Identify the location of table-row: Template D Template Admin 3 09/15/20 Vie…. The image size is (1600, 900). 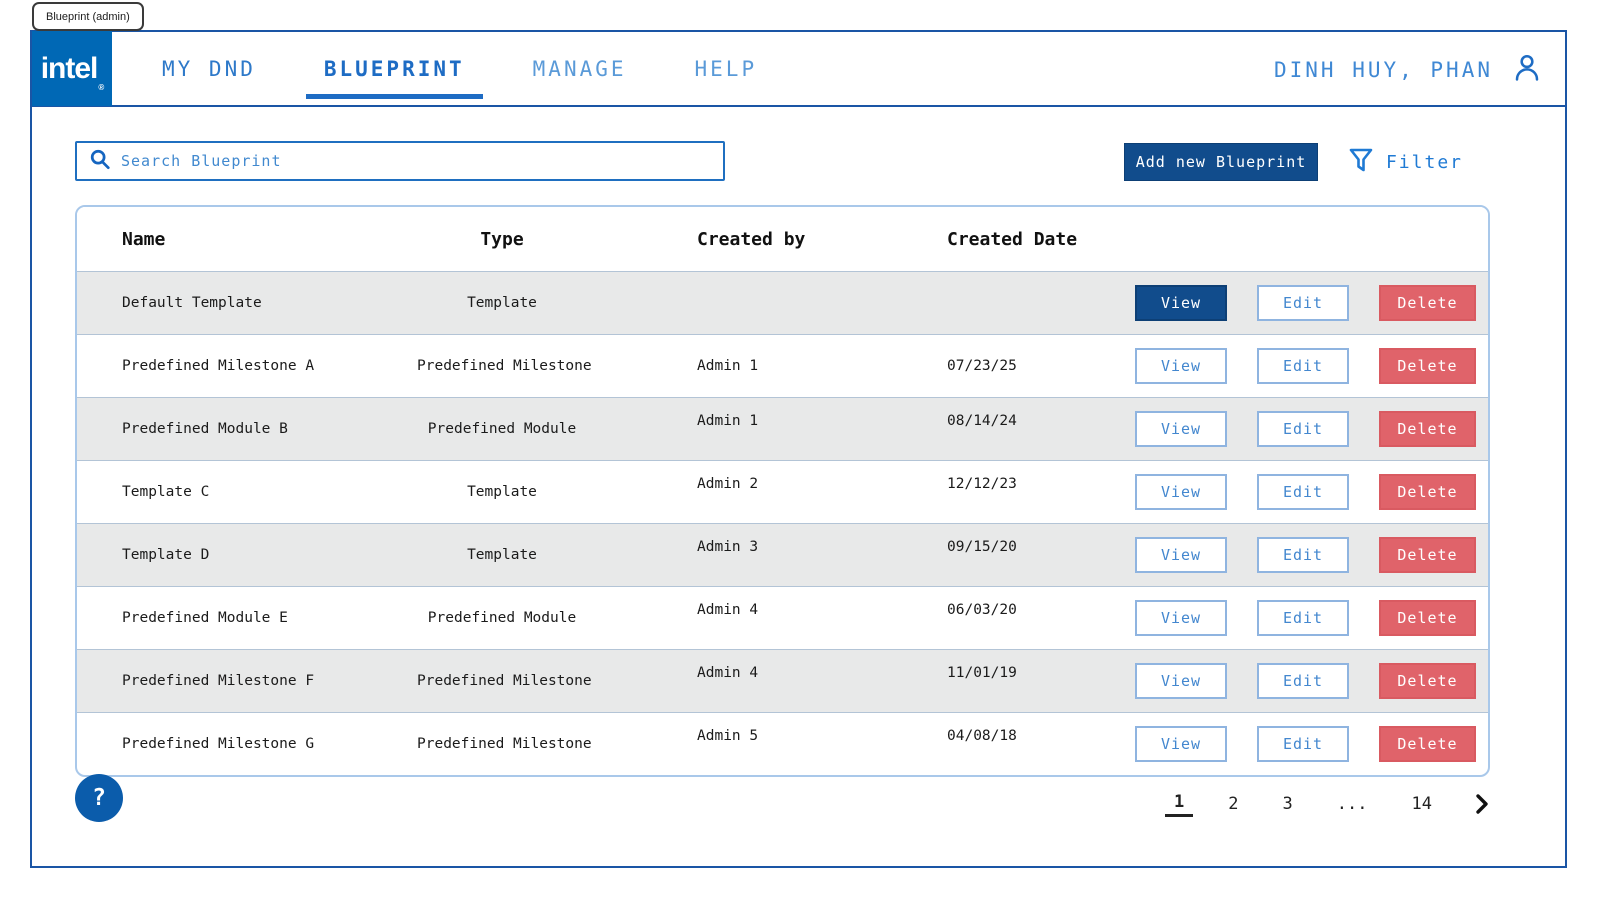
(782, 554).